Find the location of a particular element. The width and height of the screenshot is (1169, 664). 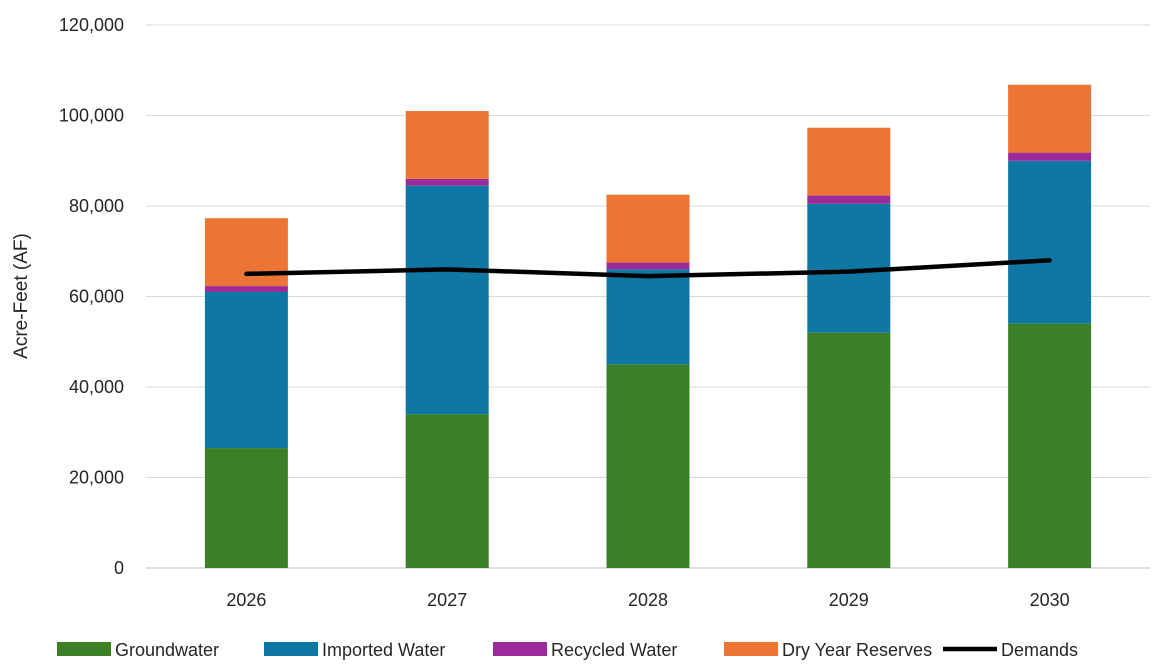

demand-line-layer is located at coordinates (648, 268).